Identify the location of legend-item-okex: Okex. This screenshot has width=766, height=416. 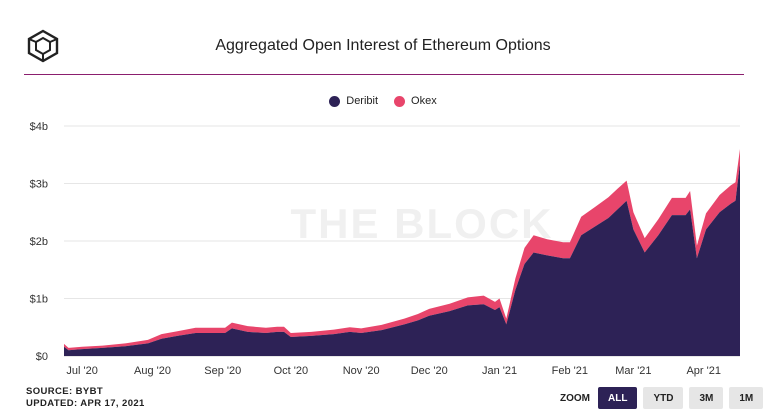
(415, 101).